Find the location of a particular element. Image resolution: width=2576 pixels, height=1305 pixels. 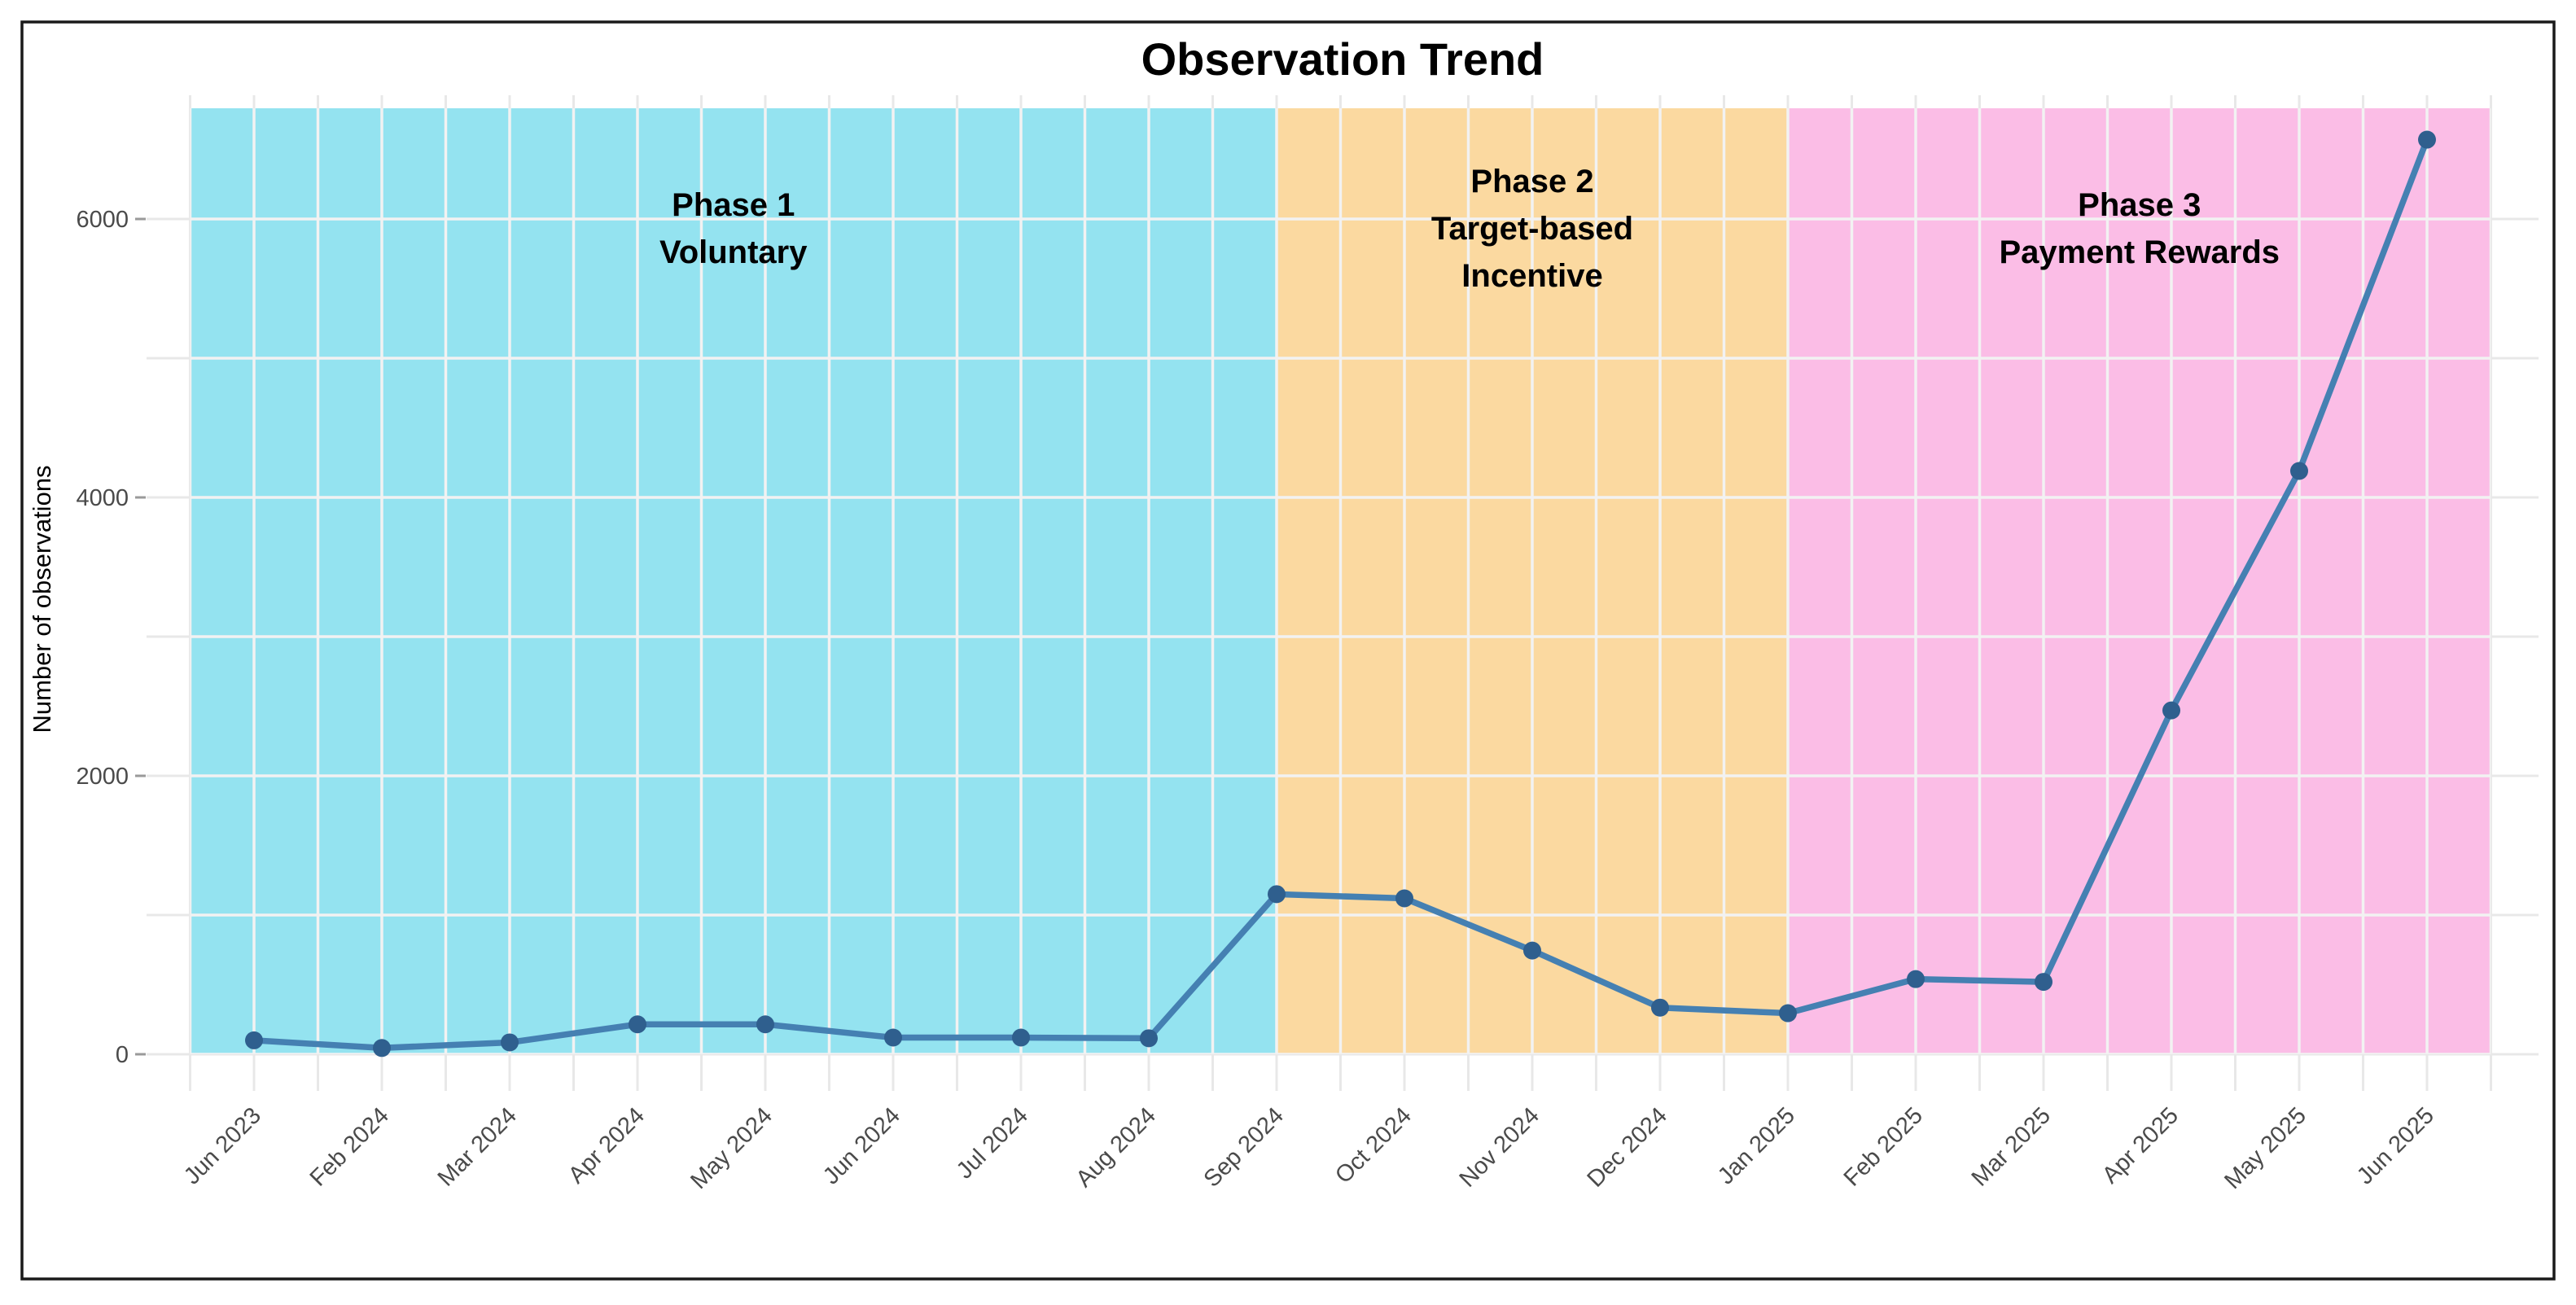

data-point-jun-2023 is located at coordinates (254, 1040).